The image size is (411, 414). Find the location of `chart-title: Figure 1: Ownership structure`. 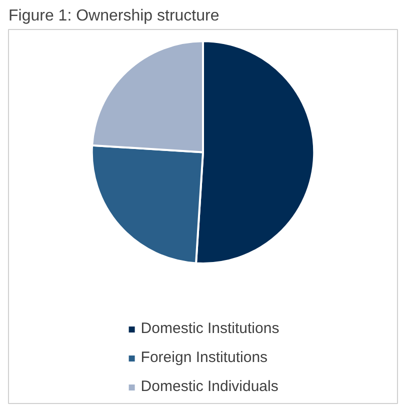

chart-title: Figure 1: Ownership structure is located at coordinates (114, 16).